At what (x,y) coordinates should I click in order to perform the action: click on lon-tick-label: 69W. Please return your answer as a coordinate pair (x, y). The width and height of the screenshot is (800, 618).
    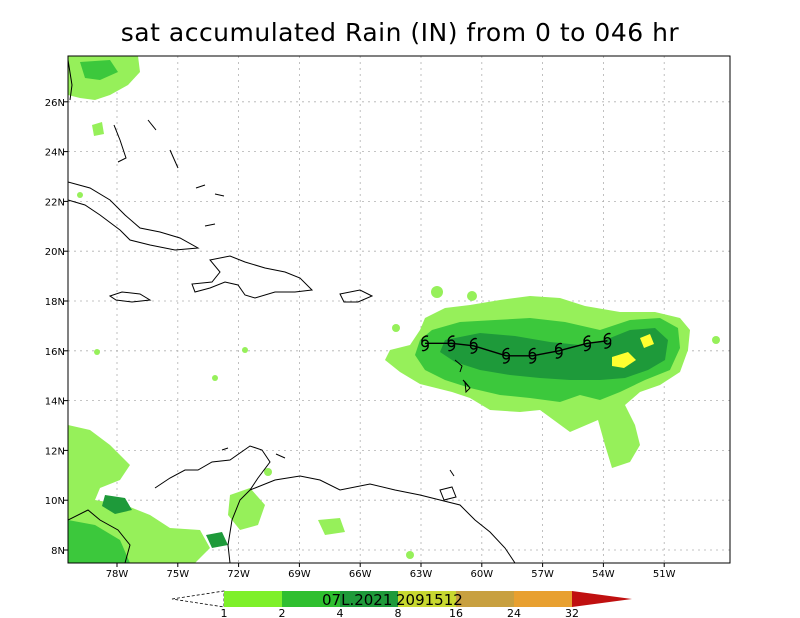
    Looking at the image, I should click on (299, 574).